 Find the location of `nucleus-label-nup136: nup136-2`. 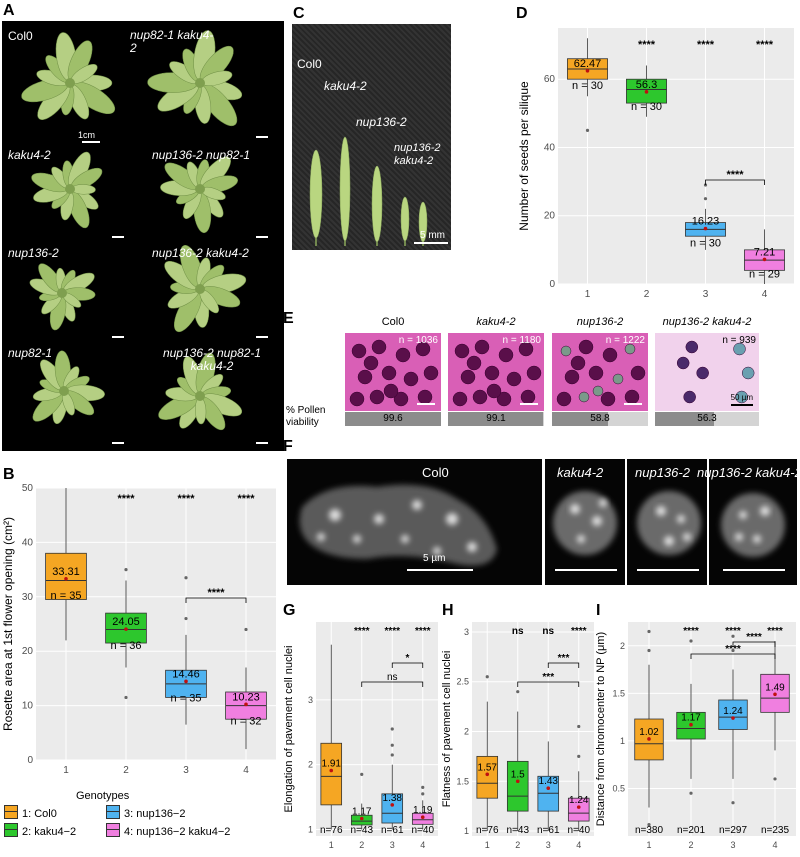

nucleus-label-nup136: nup136-2 is located at coordinates (662, 472).